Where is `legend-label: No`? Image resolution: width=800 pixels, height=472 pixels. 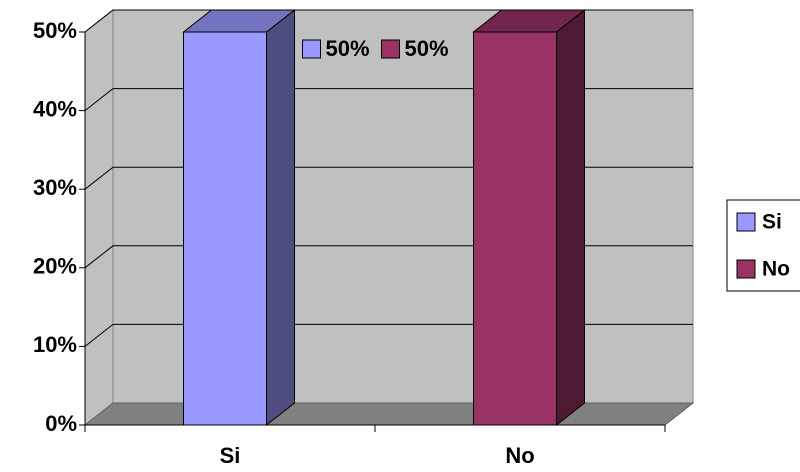 legend-label: No is located at coordinates (776, 269).